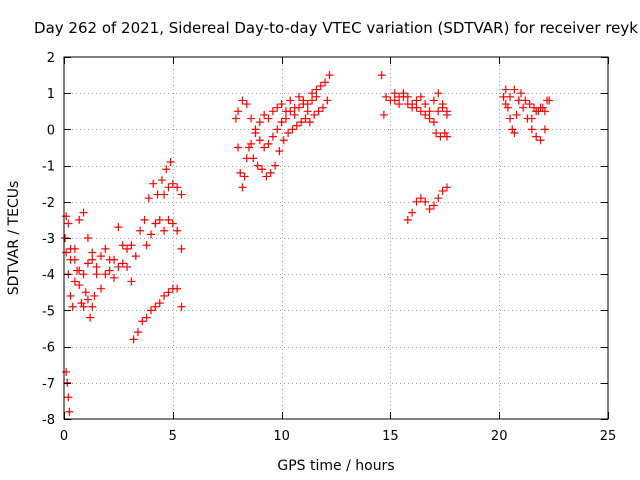 This screenshot has width=640, height=480. Describe the element at coordinates (14, 238) in the screenshot. I see `y-axis-label: SDTVAR / TECUs` at that location.